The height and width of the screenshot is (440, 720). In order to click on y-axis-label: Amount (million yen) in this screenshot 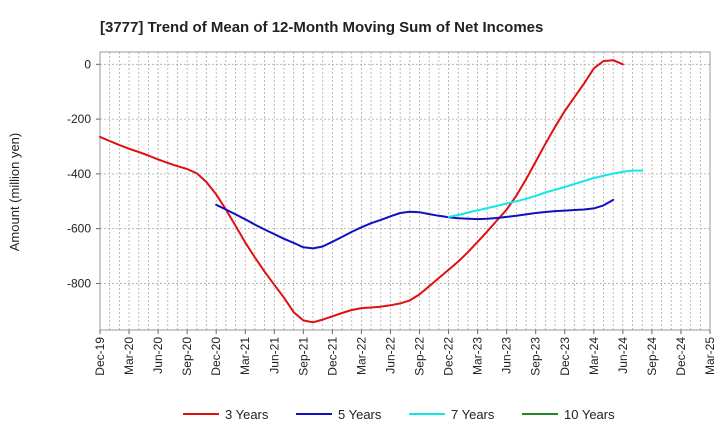, I will do `click(14, 192)`.